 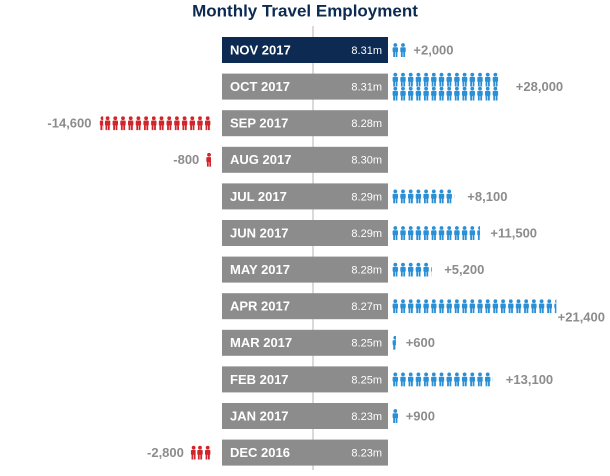 I want to click on change-label: +8,100, so click(x=487, y=196).